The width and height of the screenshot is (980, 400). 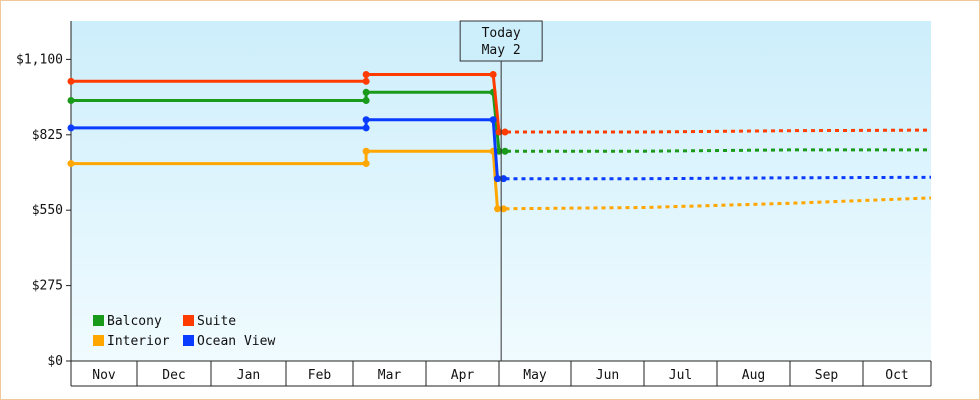 I want to click on legend-label-balcony: Balcony, so click(x=134, y=321).